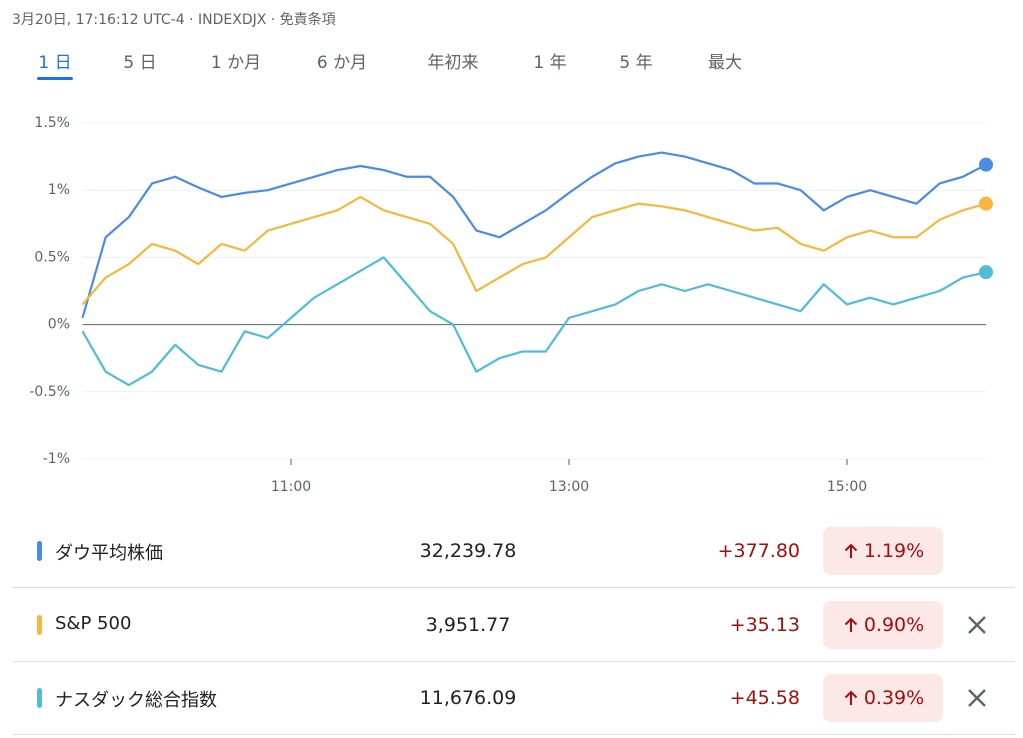 This screenshot has height=738, width=1023. I want to click on y-tick-label: 0.5%, so click(52, 257).